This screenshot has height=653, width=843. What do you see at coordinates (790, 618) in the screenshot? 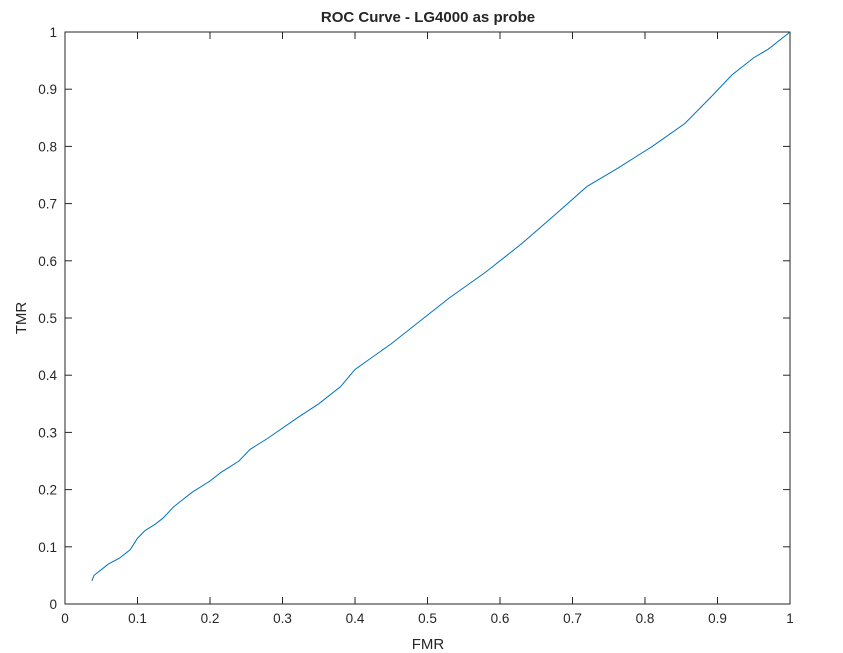
I see `x-tick-label: 1` at bounding box center [790, 618].